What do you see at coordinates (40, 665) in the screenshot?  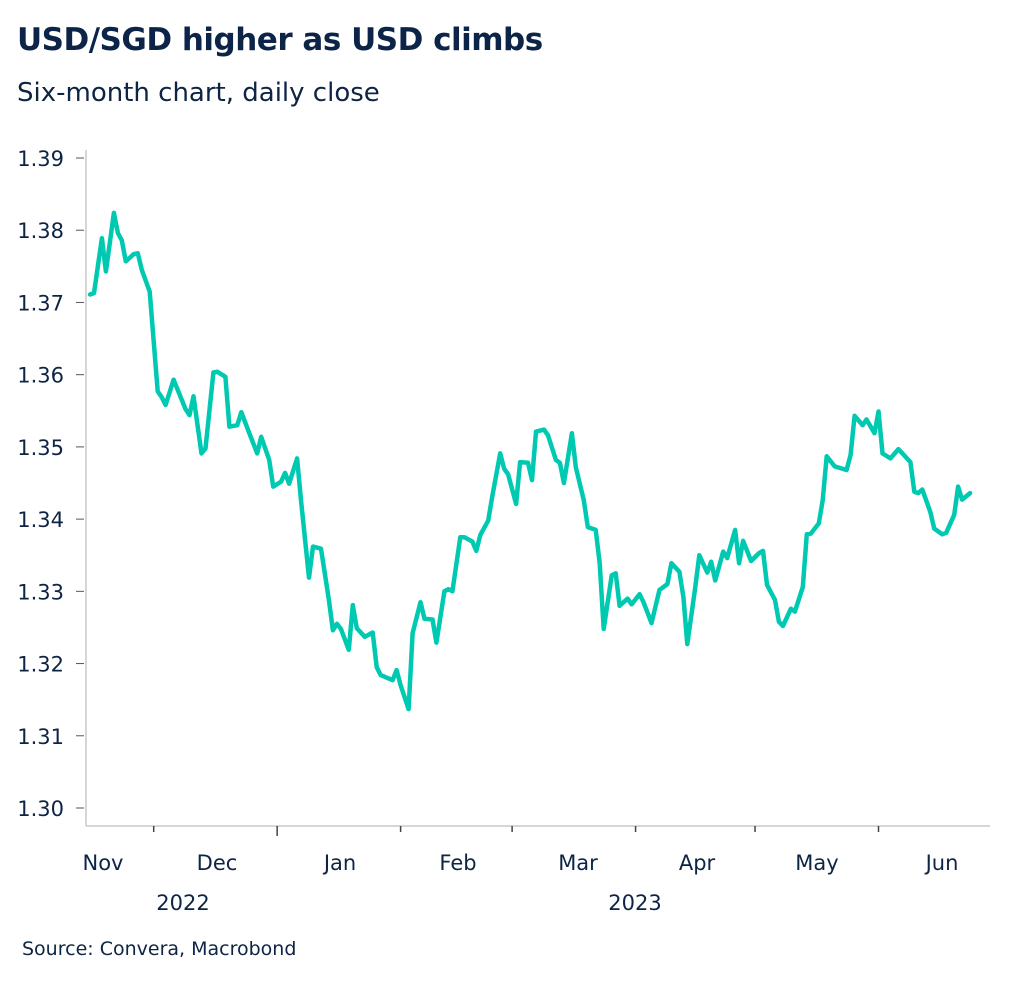 I see `y-tick-label: 1.32` at bounding box center [40, 665].